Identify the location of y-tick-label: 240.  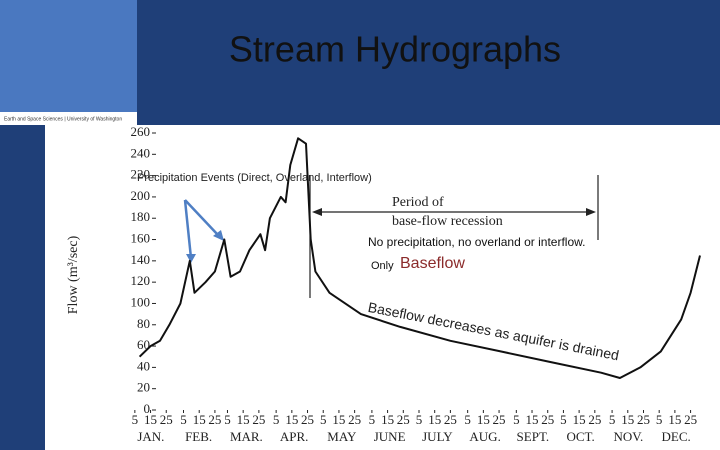
(141, 152).